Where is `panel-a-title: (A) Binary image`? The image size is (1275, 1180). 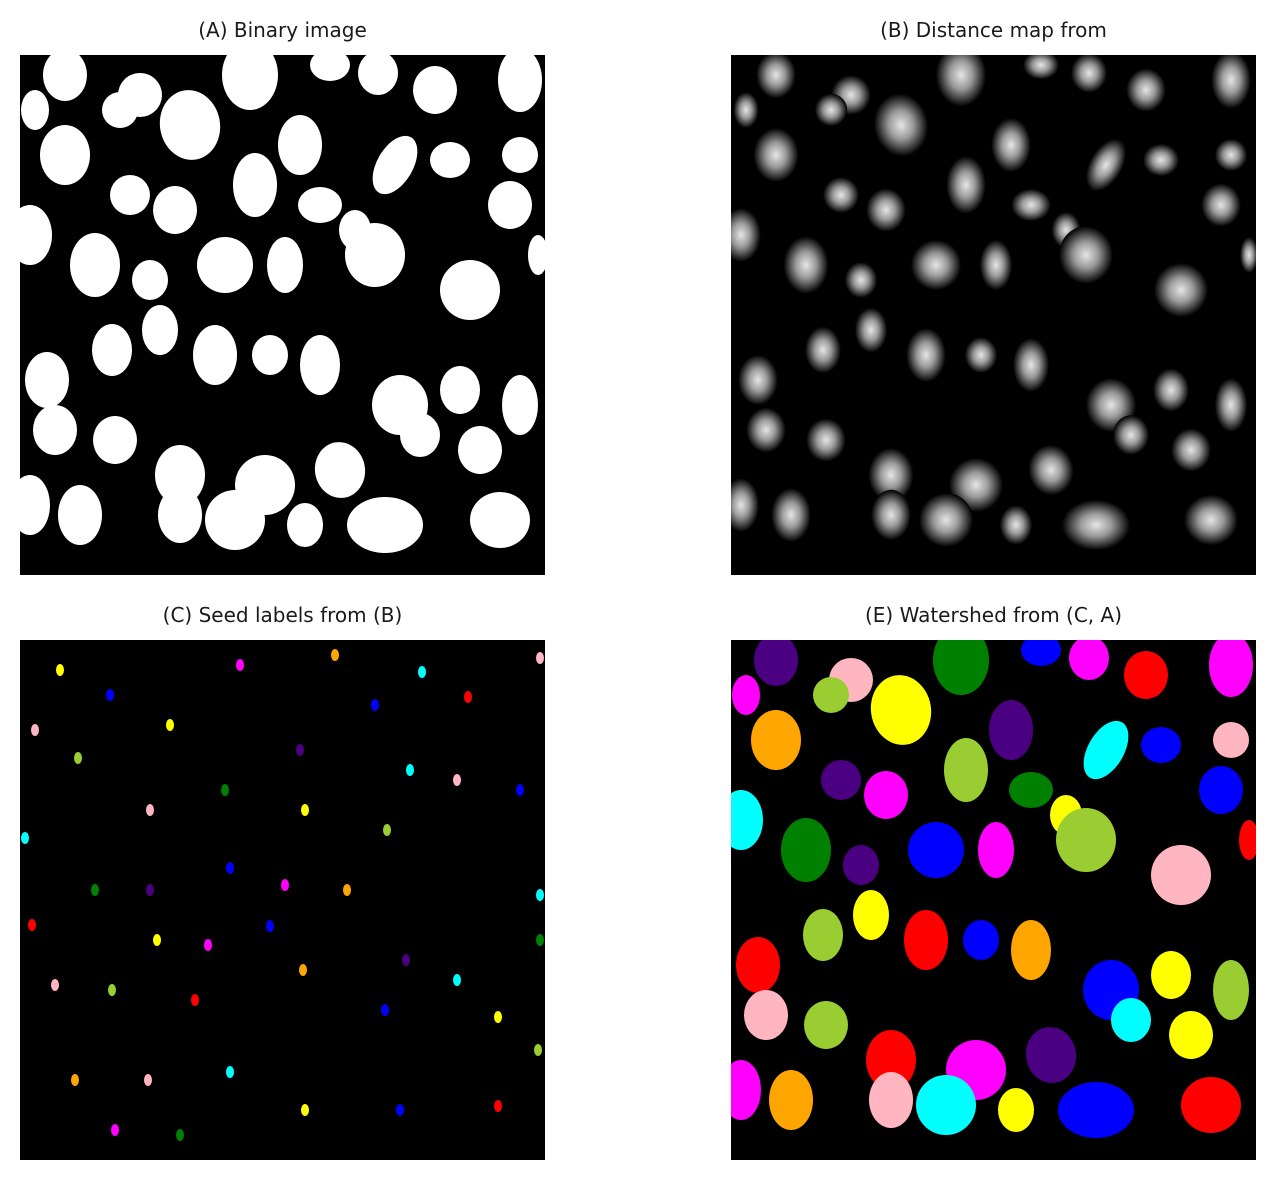 panel-a-title: (A) Binary image is located at coordinates (282, 30).